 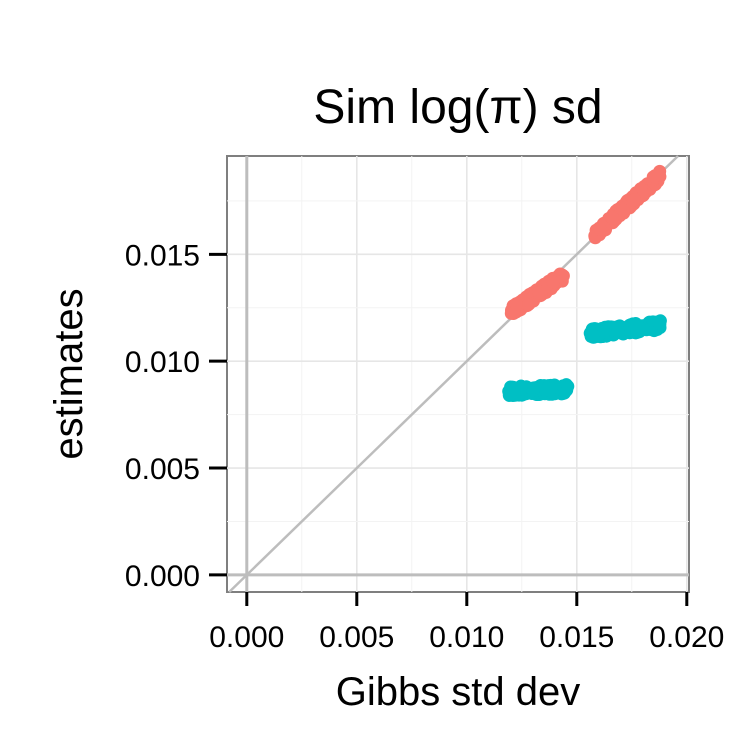 I want to click on y-tick-label: 0.015, so click(x=162, y=255).